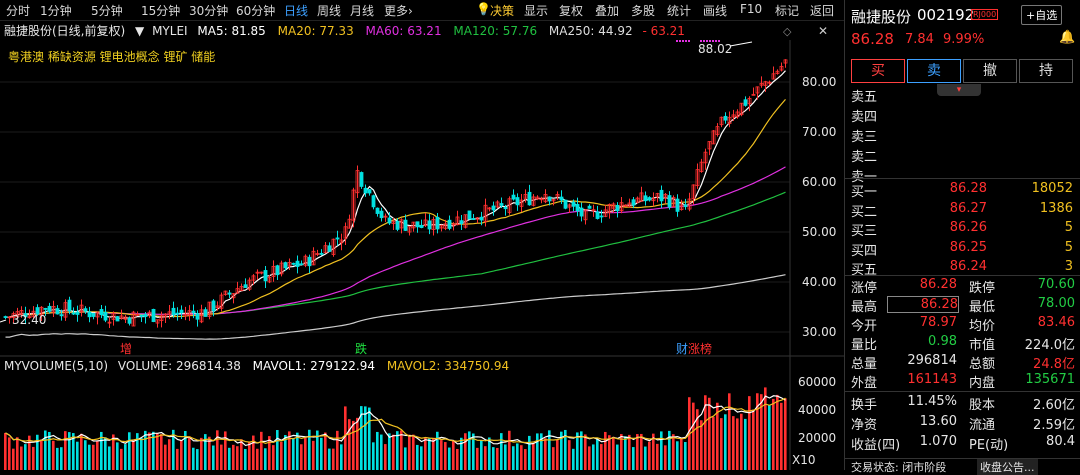  What do you see at coordinates (362, 11) in the screenshot?
I see `tab-monthly: 月线` at bounding box center [362, 11].